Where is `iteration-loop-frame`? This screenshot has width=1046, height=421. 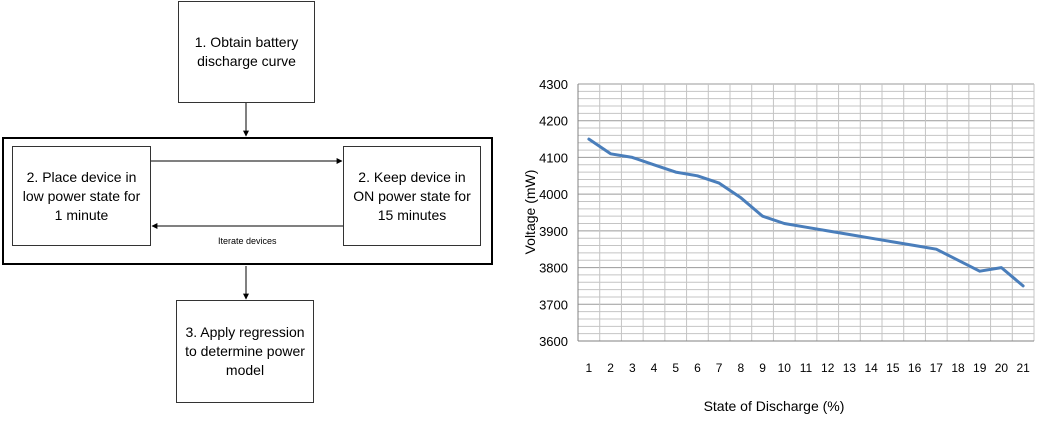 iteration-loop-frame is located at coordinates (247, 201).